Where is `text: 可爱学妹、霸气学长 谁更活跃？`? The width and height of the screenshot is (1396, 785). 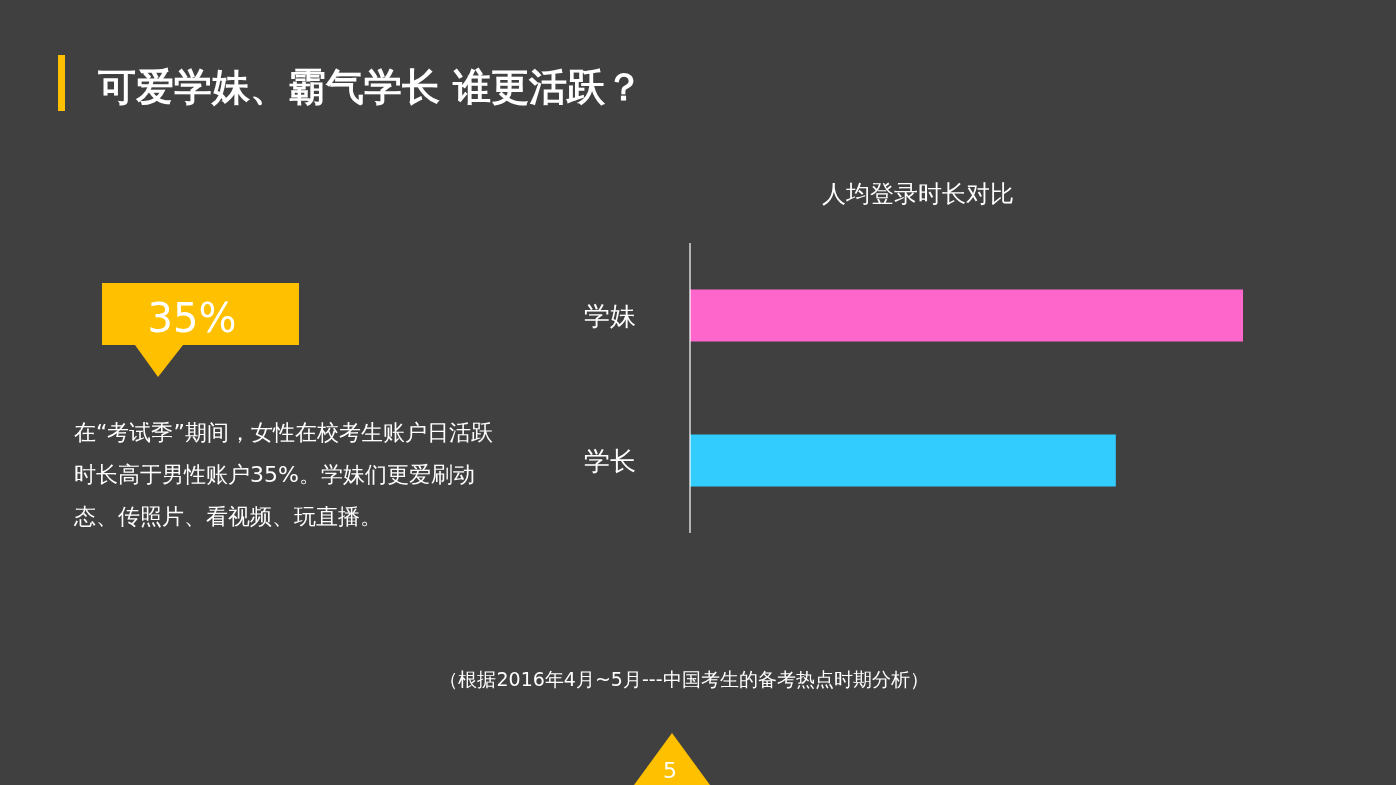
text: 可爱学妹、霸气学长 谁更活跃？ is located at coordinates (371, 87).